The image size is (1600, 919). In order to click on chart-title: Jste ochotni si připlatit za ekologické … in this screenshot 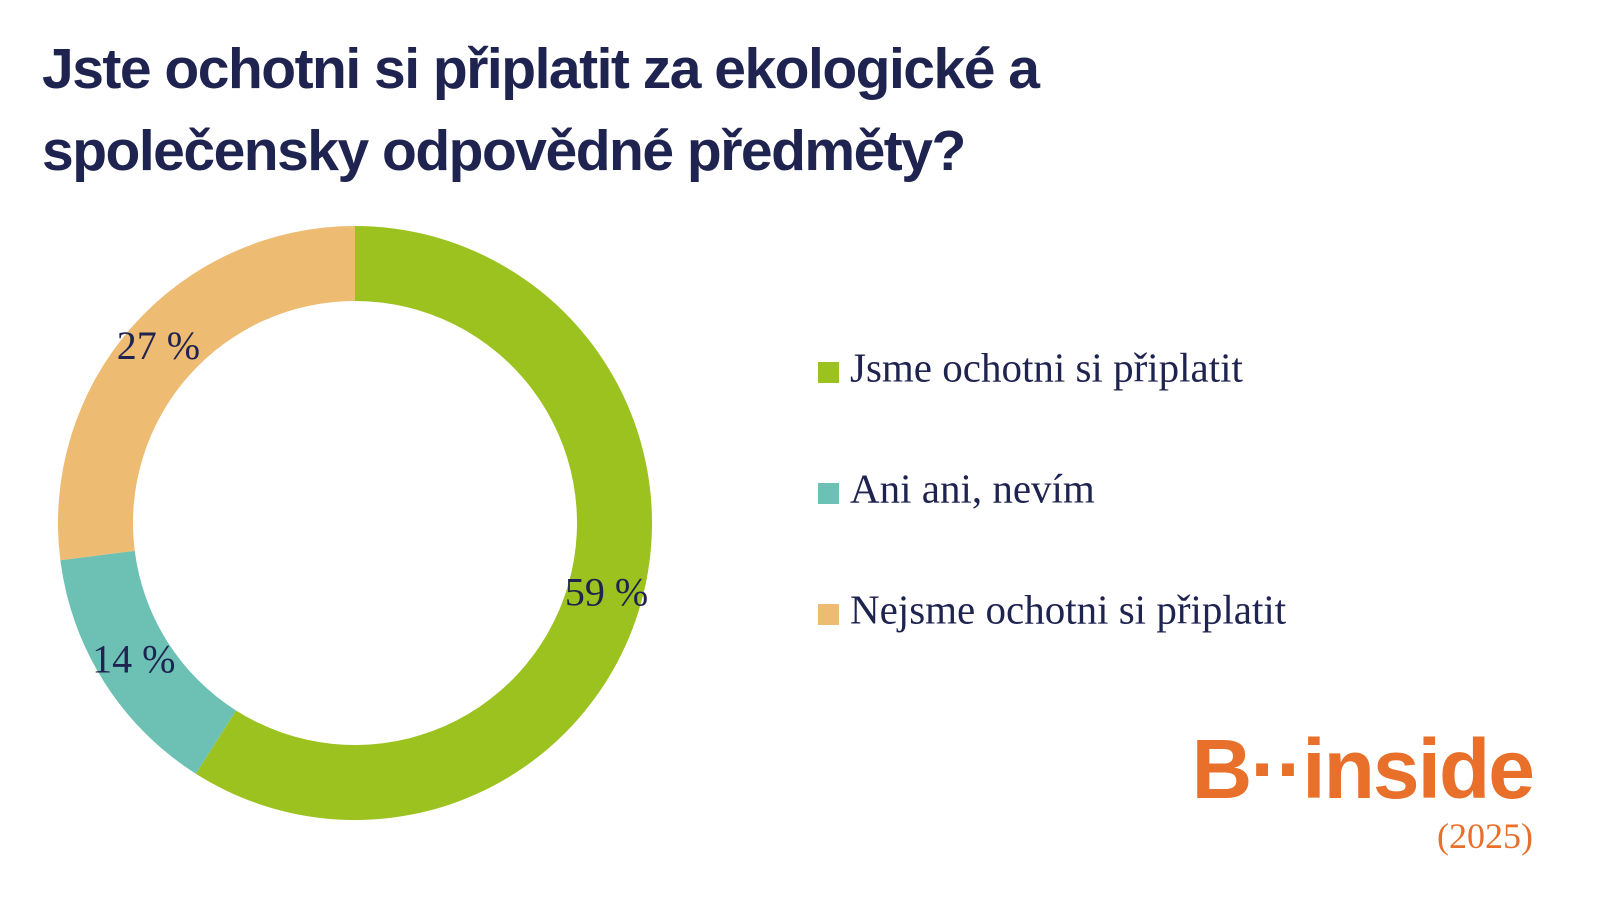, I will do `click(541, 110)`.